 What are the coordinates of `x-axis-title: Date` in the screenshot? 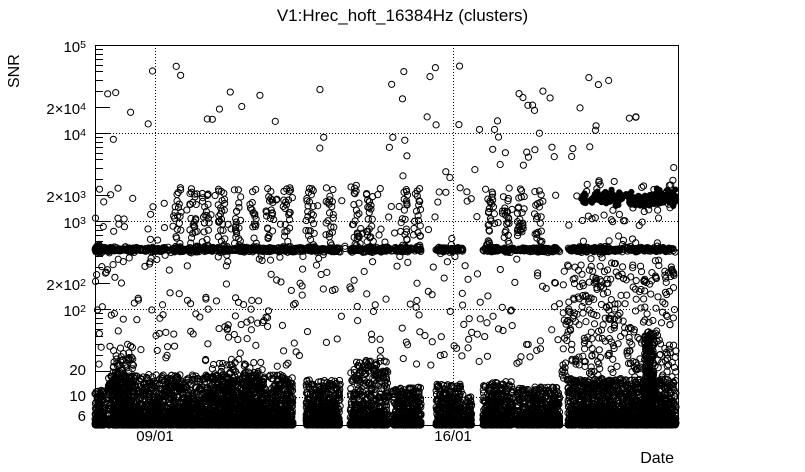 It's located at (657, 458).